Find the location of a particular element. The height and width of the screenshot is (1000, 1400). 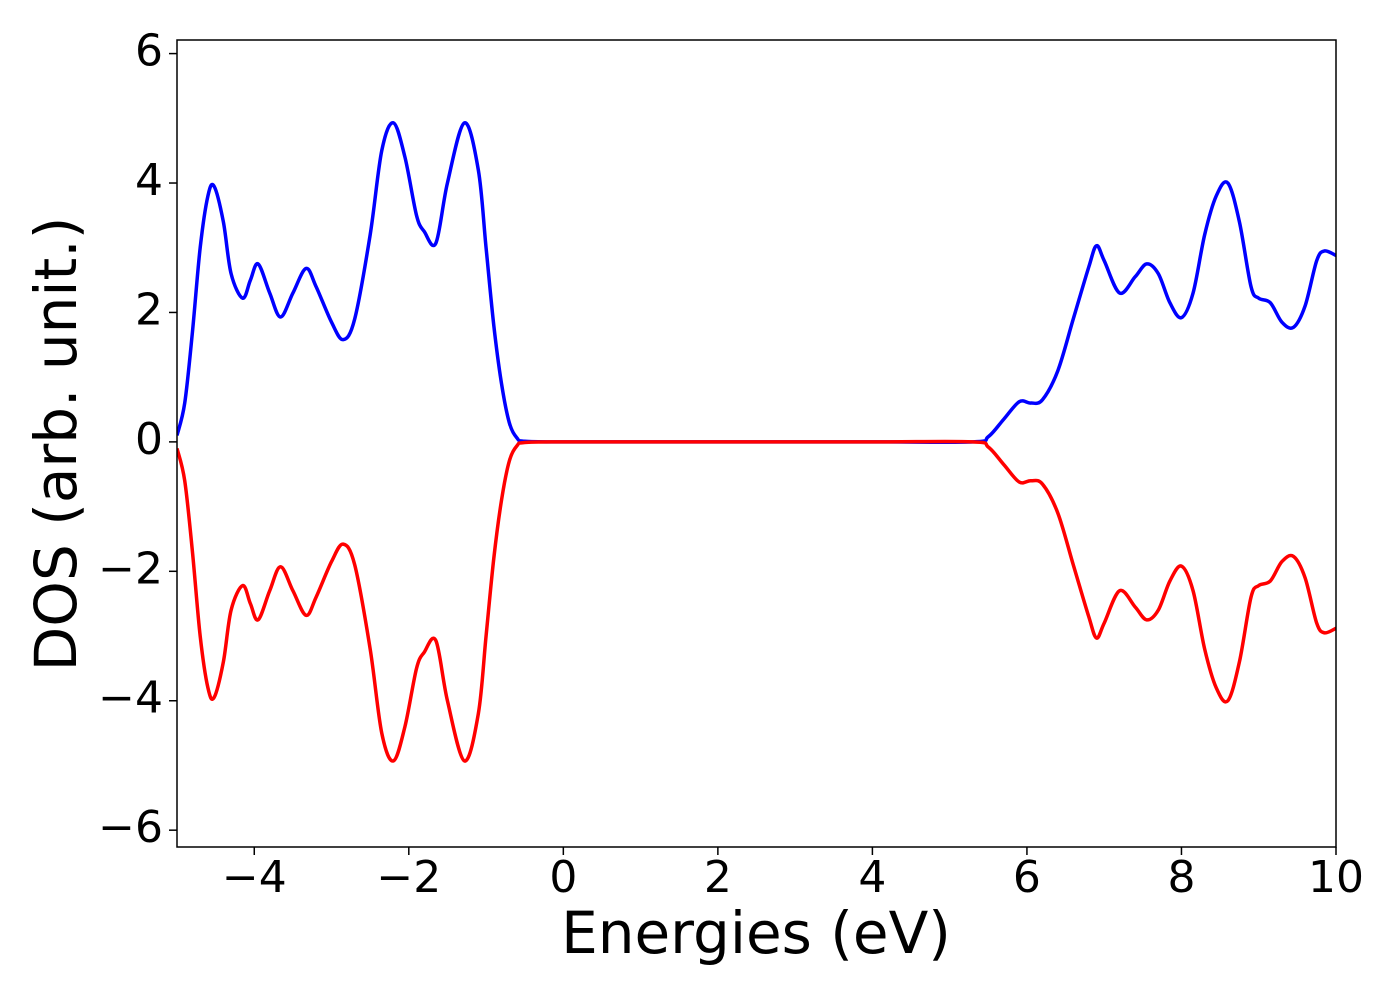

x-tick-label: 10 is located at coordinates (1336, 877).